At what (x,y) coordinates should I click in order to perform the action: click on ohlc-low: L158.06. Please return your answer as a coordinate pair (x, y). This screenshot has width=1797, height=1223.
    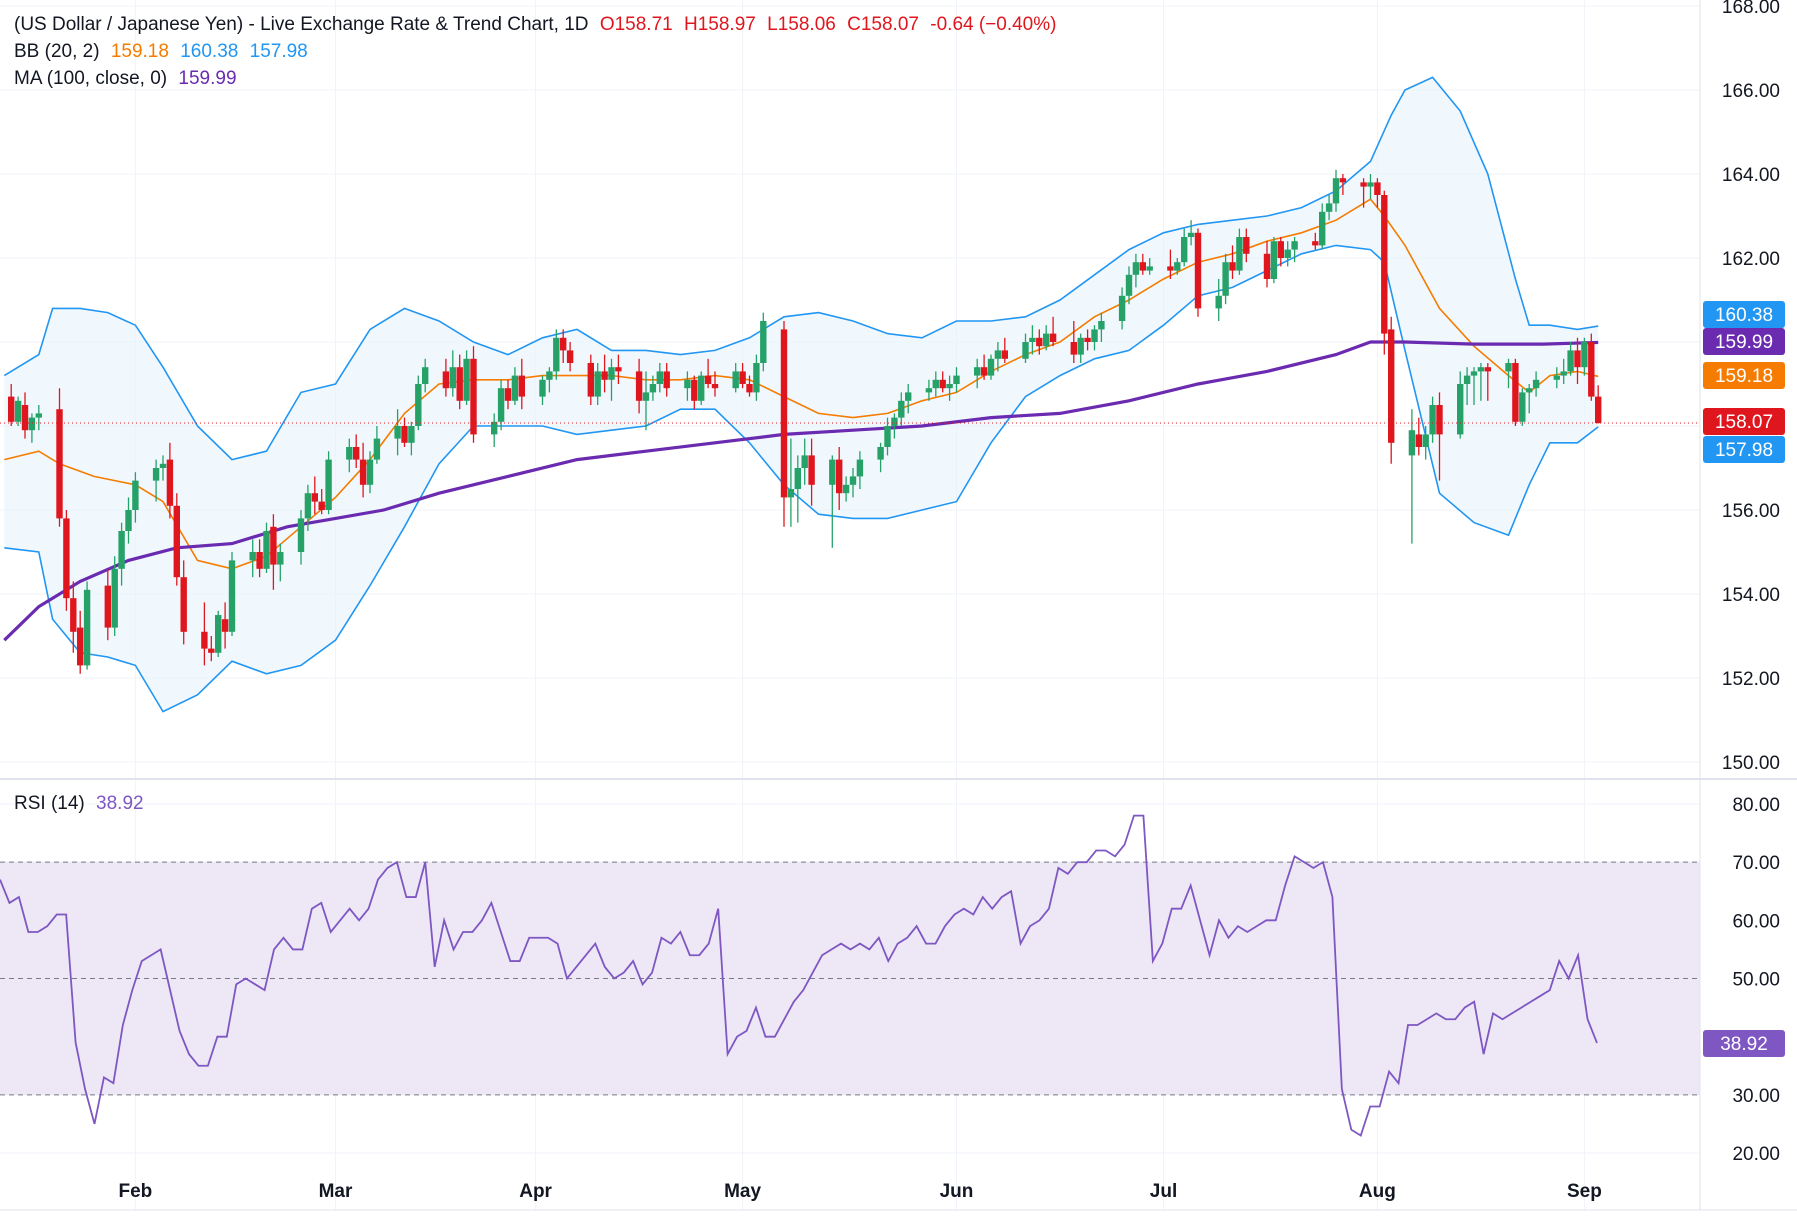
    Looking at the image, I should click on (801, 24).